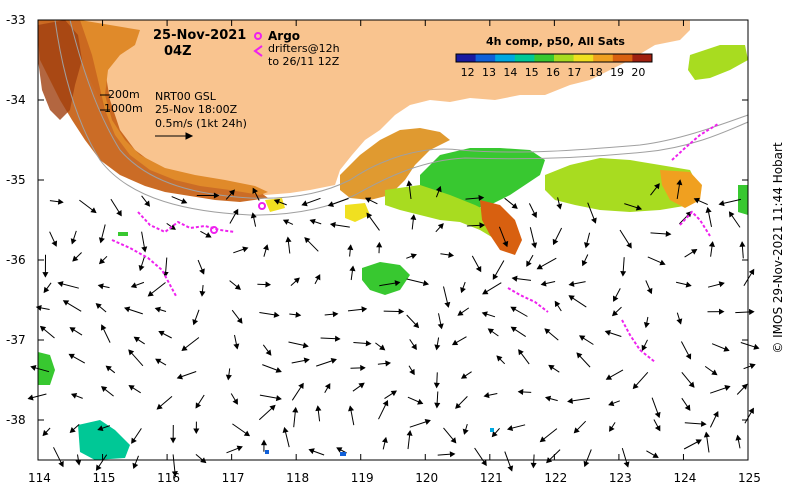 This screenshot has height=492, width=790. What do you see at coordinates (258, 36) in the screenshot?
I see `argo-legend-icon` at bounding box center [258, 36].